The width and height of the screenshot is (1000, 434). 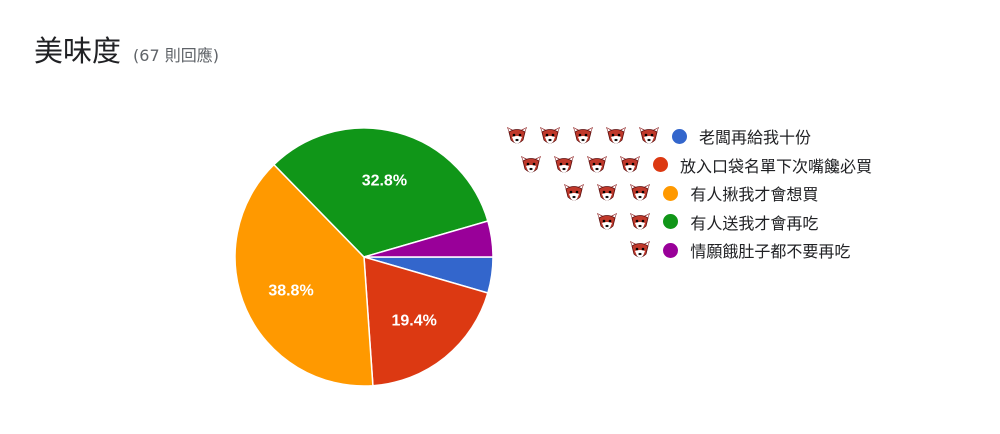 I want to click on slice-value-label: 38.8%, so click(x=290, y=291).